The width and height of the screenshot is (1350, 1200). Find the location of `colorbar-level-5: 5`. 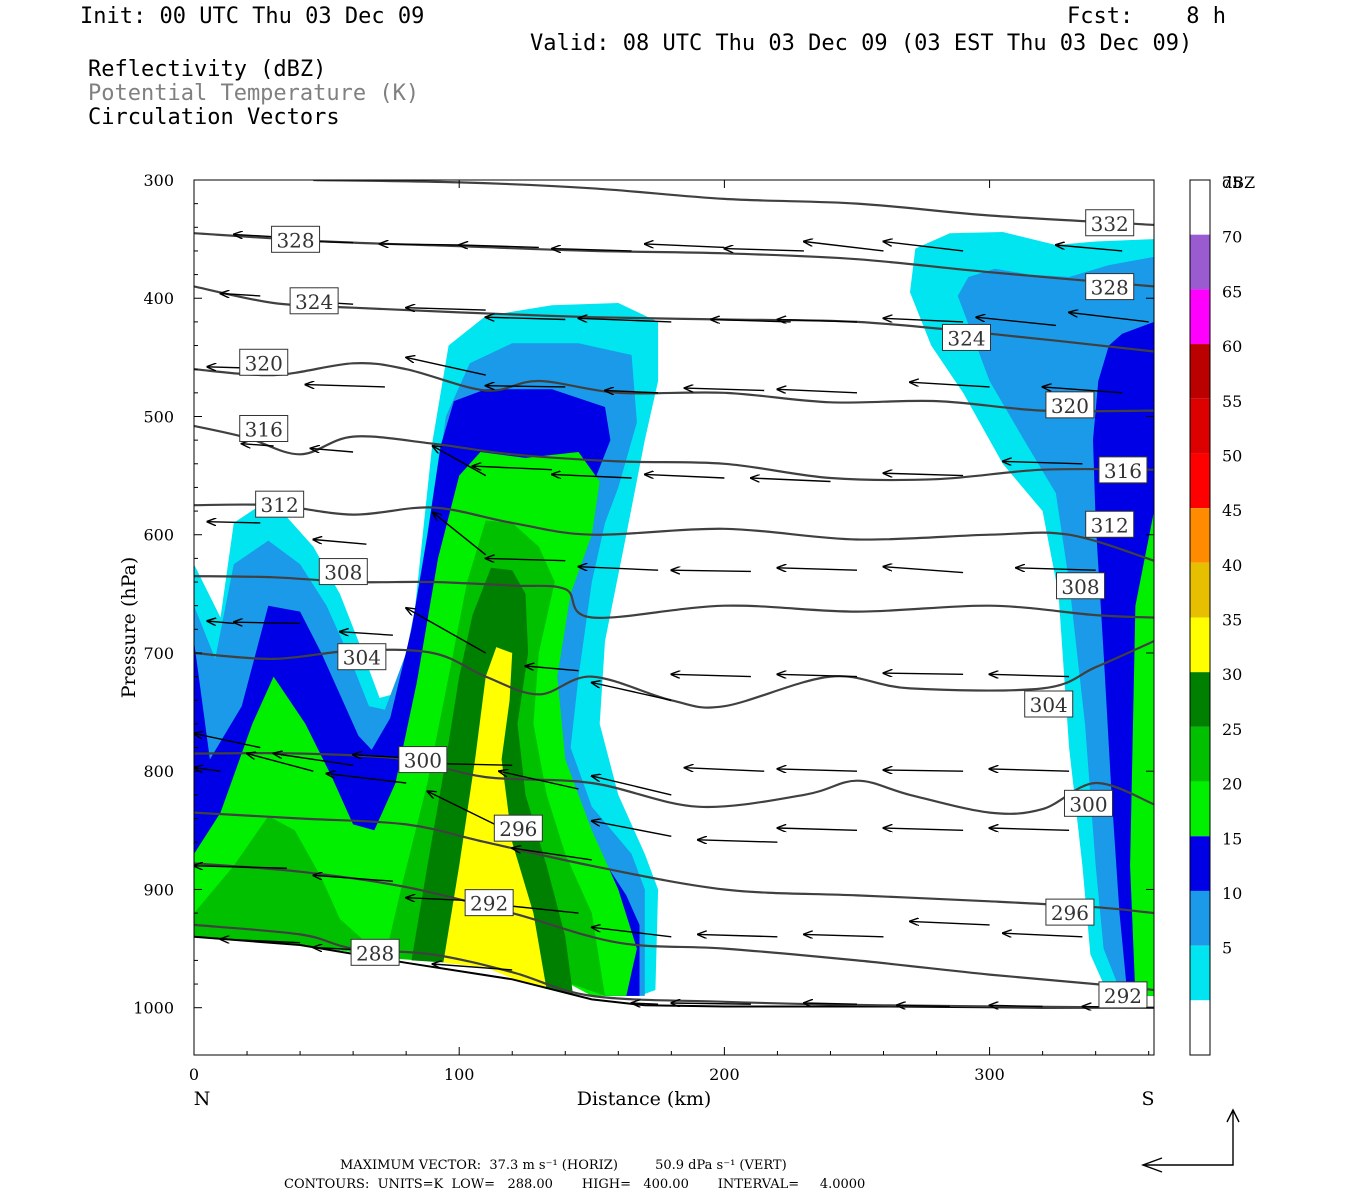

colorbar-level-5: 5 is located at coordinates (1227, 948).